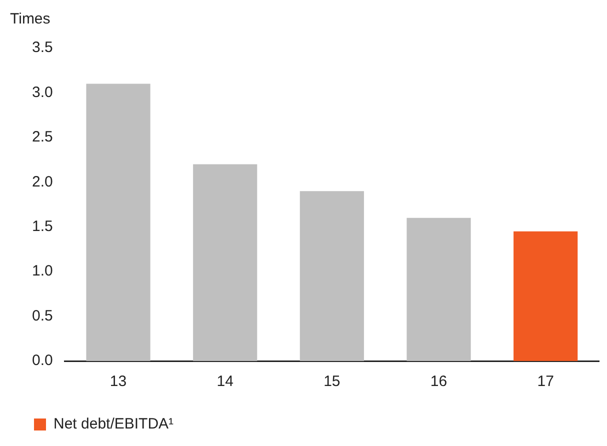 The image size is (607, 446). Describe the element at coordinates (42, 137) in the screenshot. I see `y-tick-label: 2.5` at that location.